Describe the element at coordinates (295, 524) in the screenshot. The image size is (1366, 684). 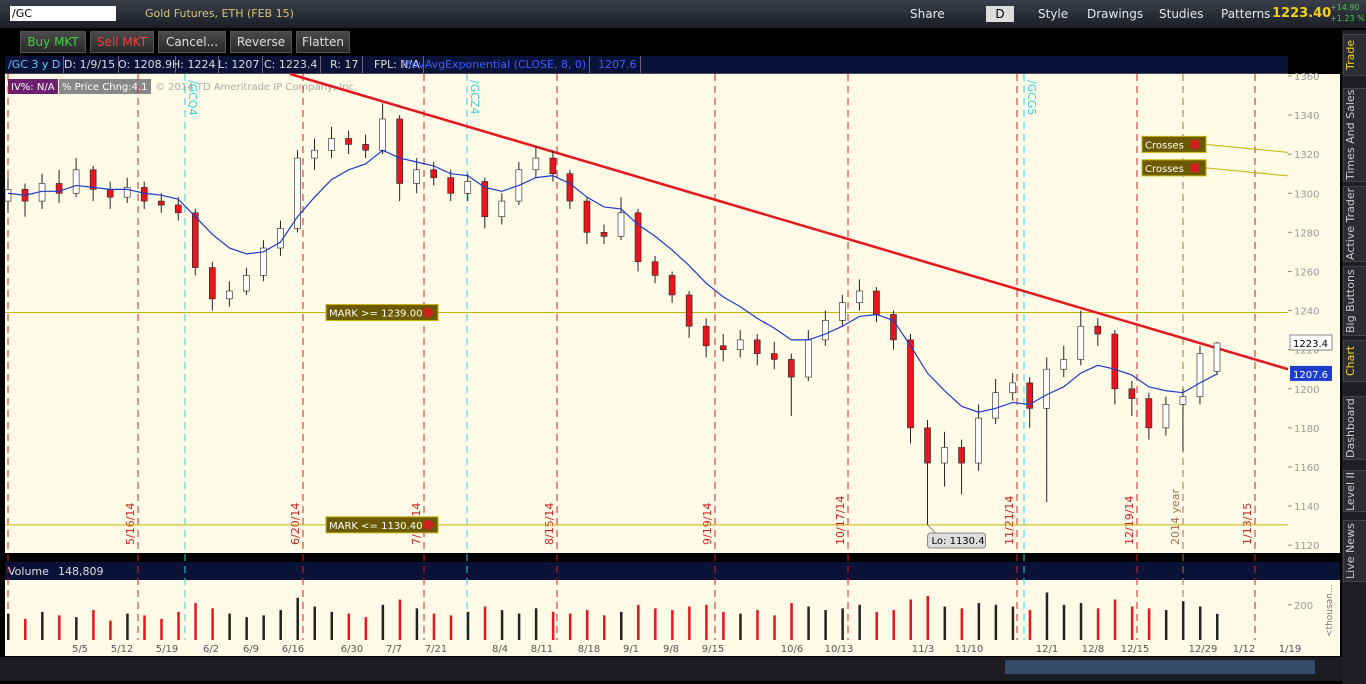
I see `event-label: 6/20/14` at that location.